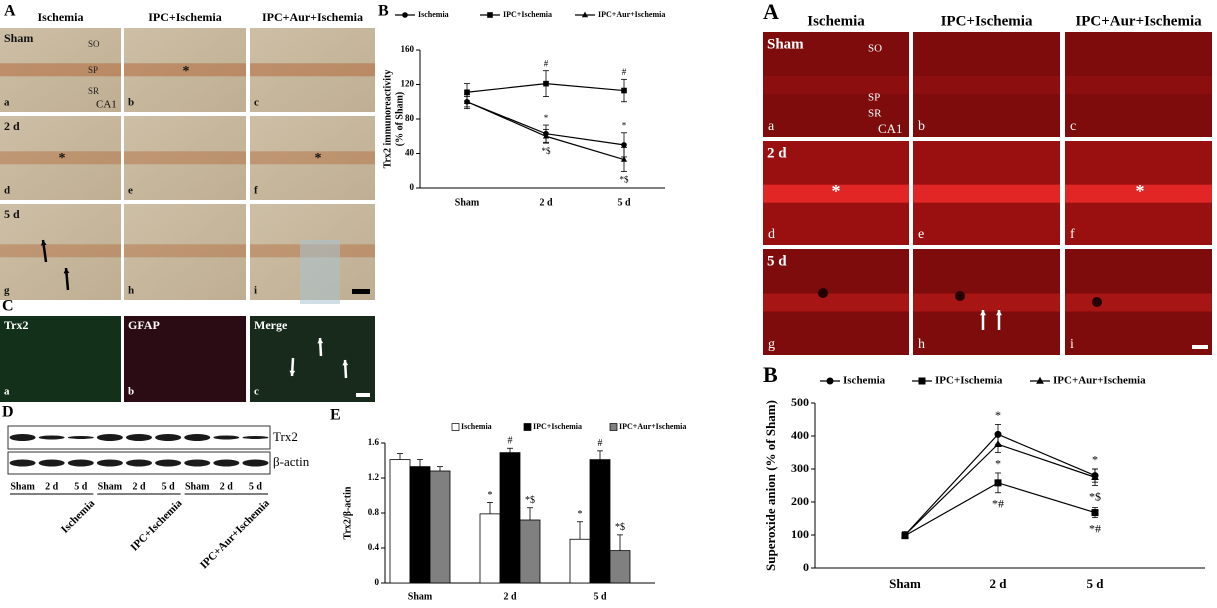  What do you see at coordinates (800, 534) in the screenshot?
I see `y-tick-label: 100` at bounding box center [800, 534].